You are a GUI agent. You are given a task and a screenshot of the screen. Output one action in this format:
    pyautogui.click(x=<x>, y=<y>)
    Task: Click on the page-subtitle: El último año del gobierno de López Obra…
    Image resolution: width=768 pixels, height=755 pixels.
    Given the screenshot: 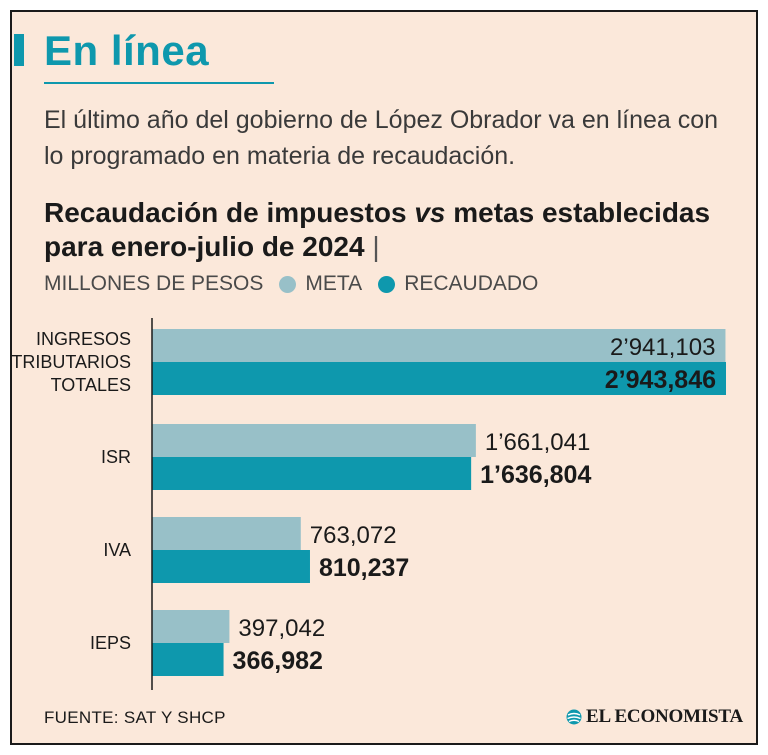 What is the action you would take?
    pyautogui.click(x=381, y=138)
    